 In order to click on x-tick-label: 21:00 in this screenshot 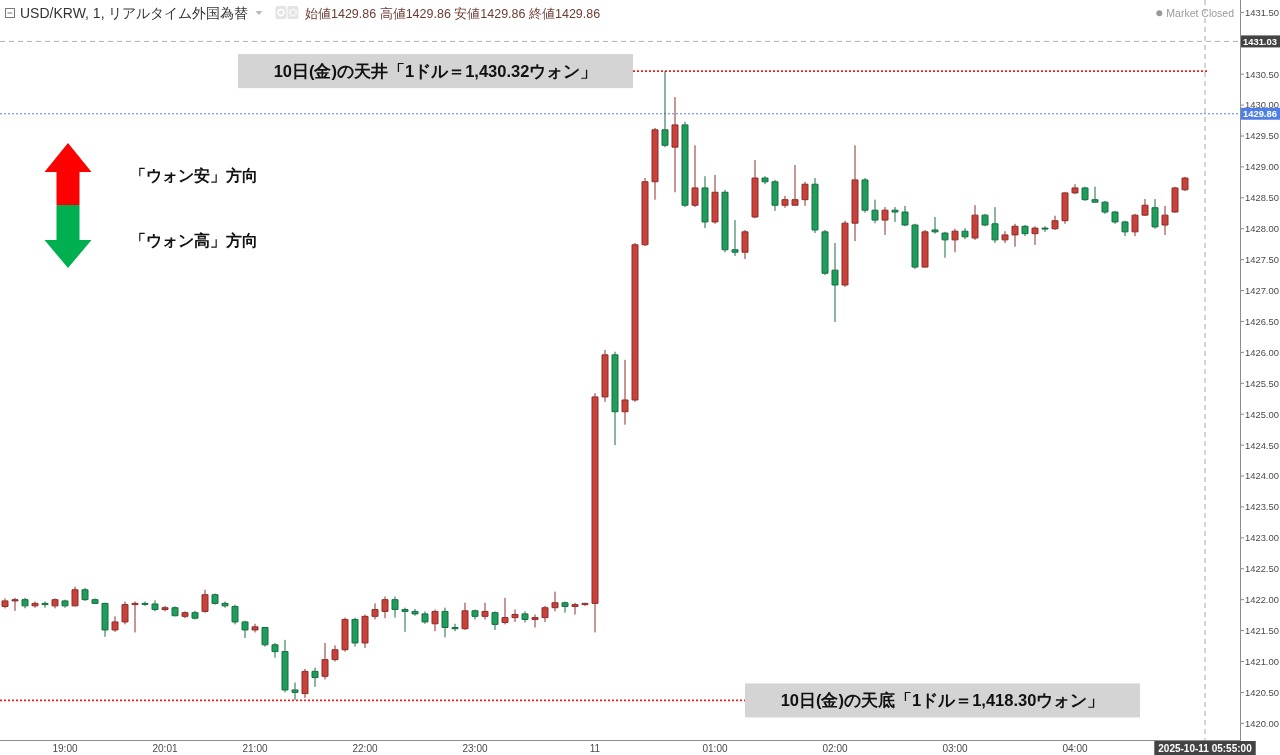, I will do `click(255, 748)`.